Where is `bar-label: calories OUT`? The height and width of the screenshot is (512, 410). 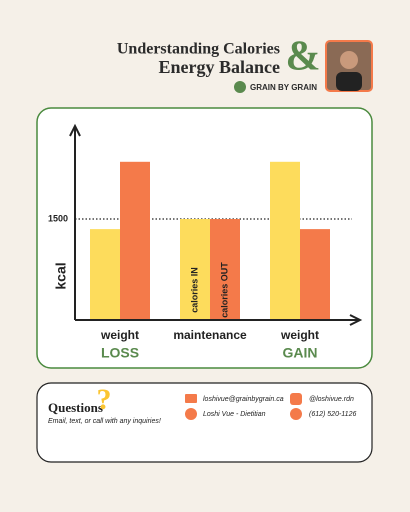
bar-label: calories OUT is located at coordinates (224, 290).